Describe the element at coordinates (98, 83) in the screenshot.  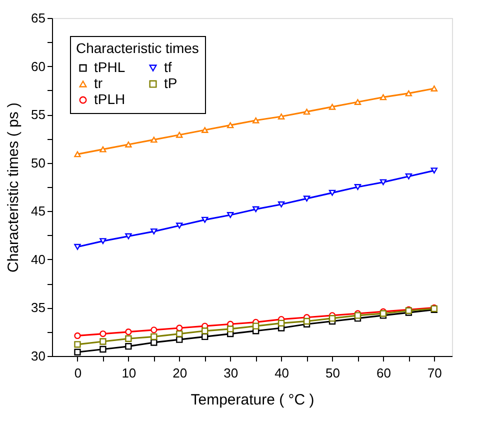
I see `legend-label: tr` at that location.